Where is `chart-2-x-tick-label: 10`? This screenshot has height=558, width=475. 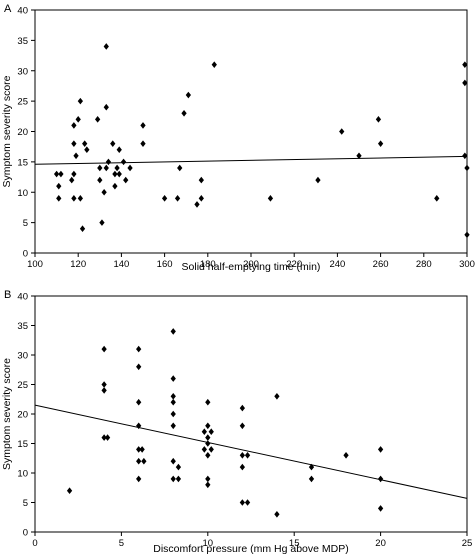
chart-2-x-tick-label: 10 is located at coordinates (208, 543).